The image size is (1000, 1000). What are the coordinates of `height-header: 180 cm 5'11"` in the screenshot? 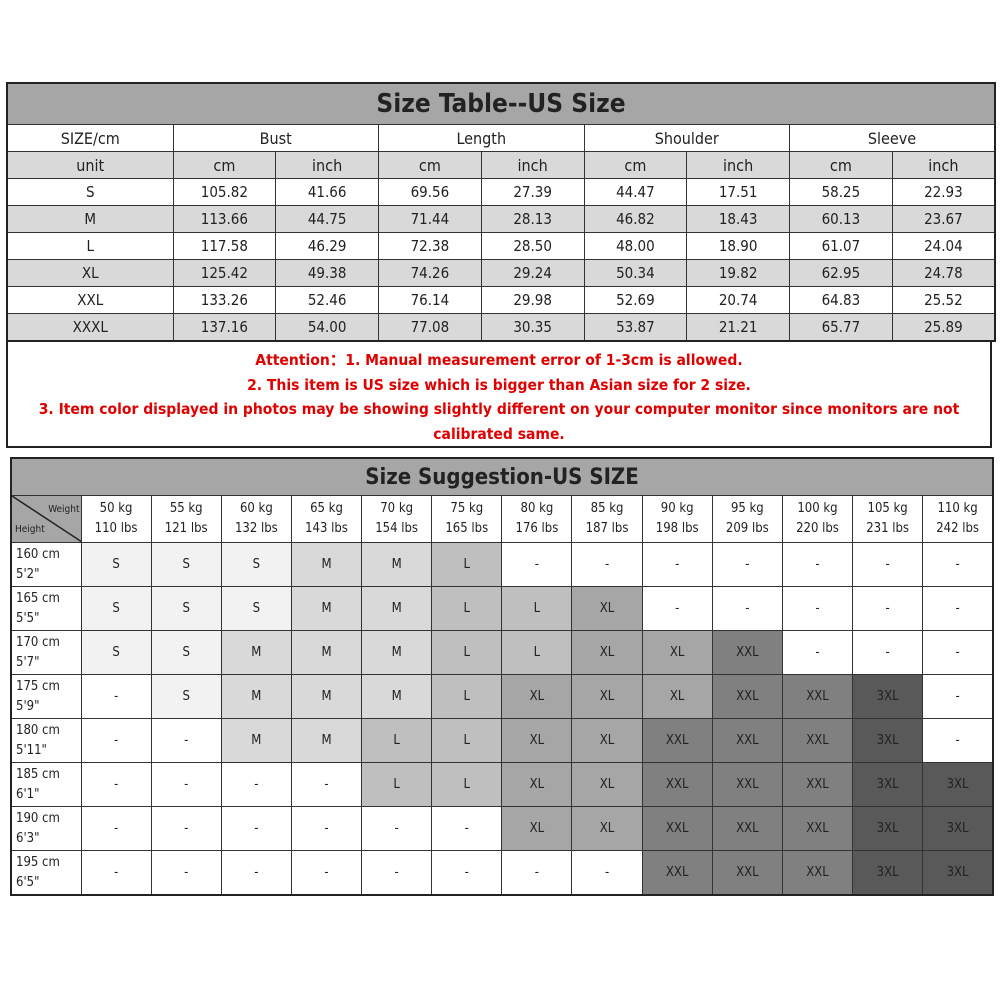 It's located at (46, 740).